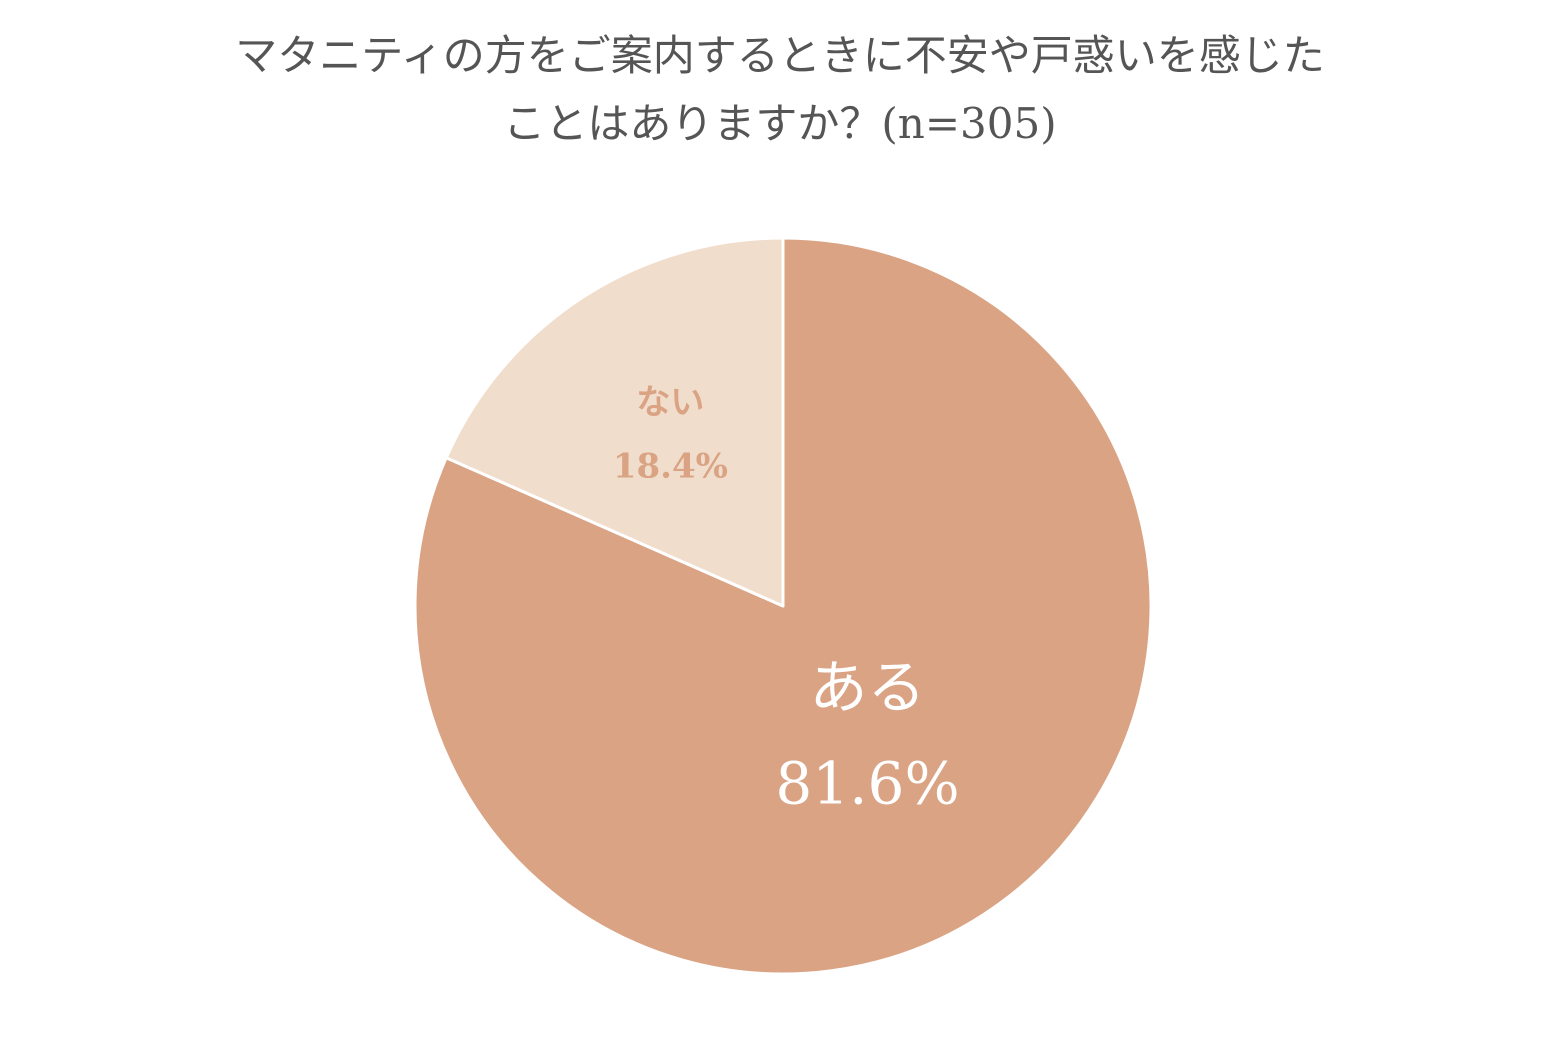 The image size is (1560, 1048). Describe the element at coordinates (670, 402) in the screenshot. I see `slice-label-2: ない` at that location.